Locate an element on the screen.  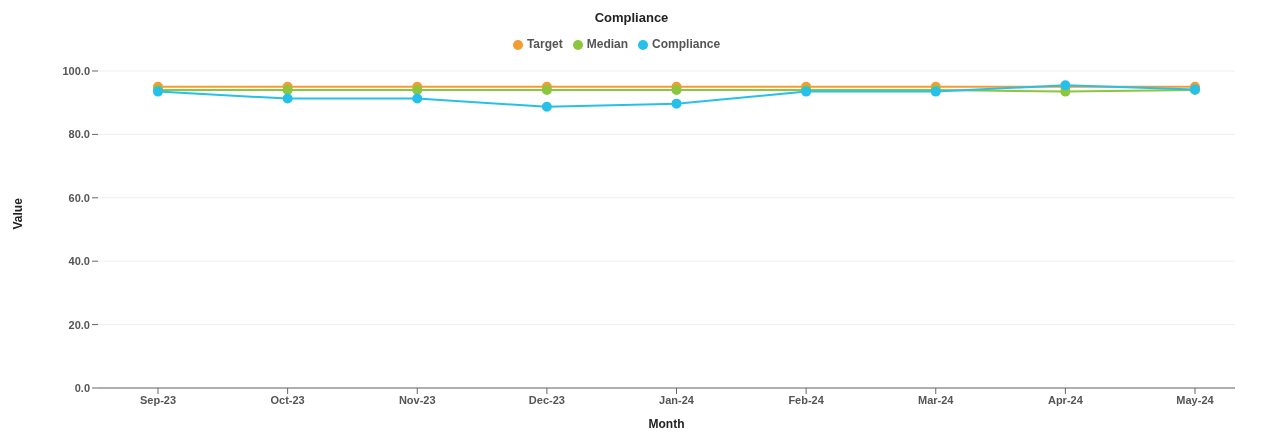
x-axis-title: Month is located at coordinates (666, 424).